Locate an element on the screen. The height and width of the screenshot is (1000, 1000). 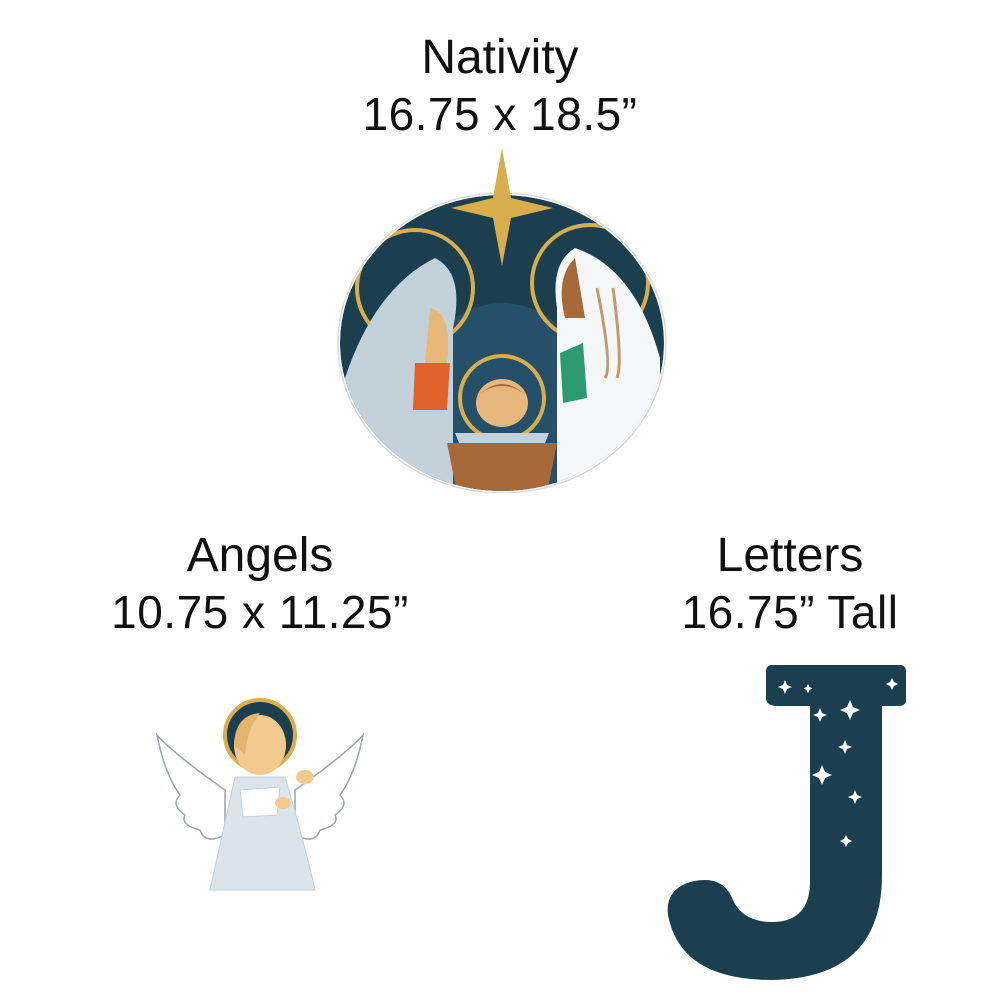
star-icon is located at coordinates (502, 207).